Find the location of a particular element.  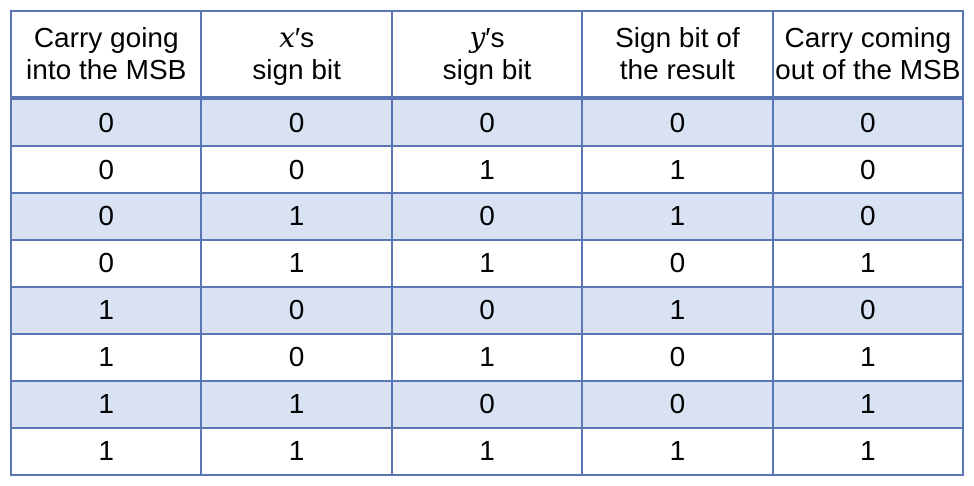

table-row: 1 0 0 1 0 is located at coordinates (487, 310).